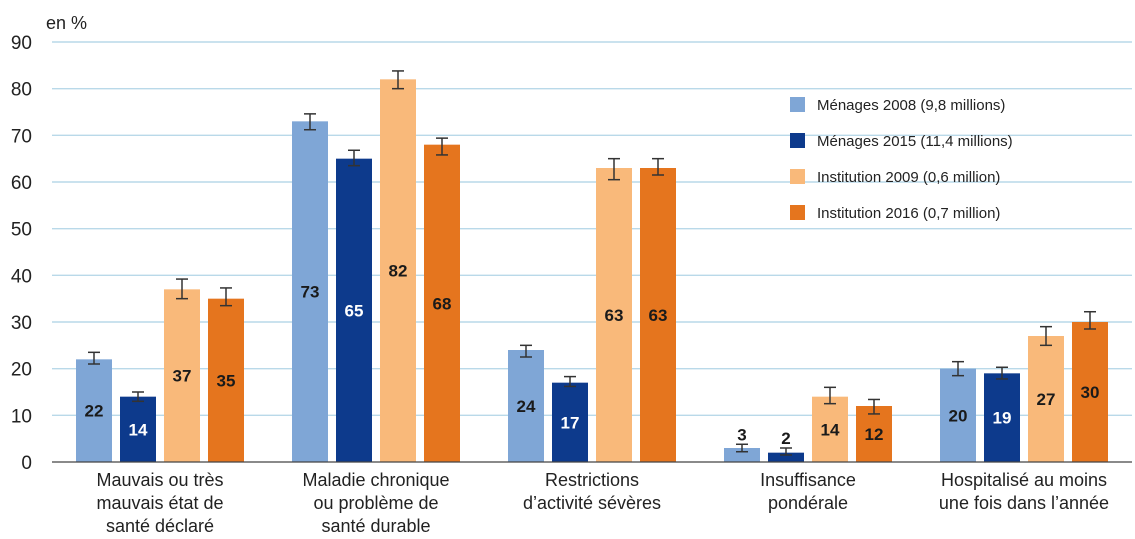  What do you see at coordinates (26, 463) in the screenshot?
I see `y-tick-label: 0` at bounding box center [26, 463].